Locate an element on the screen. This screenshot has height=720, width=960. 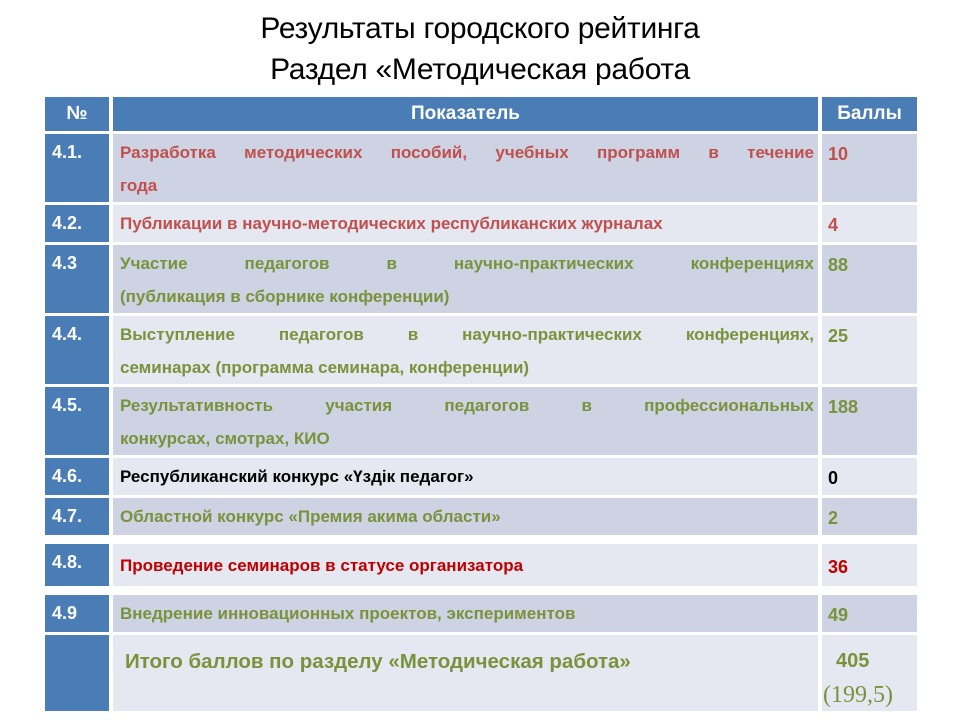
table-header-row: № Показатель Баллы is located at coordinates (481, 114).